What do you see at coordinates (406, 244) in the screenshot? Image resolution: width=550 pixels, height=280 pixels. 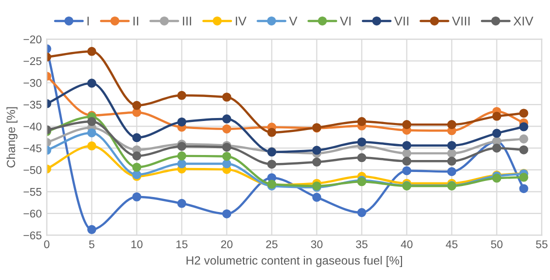 I see `x-tick-label: 40` at bounding box center [406, 244].